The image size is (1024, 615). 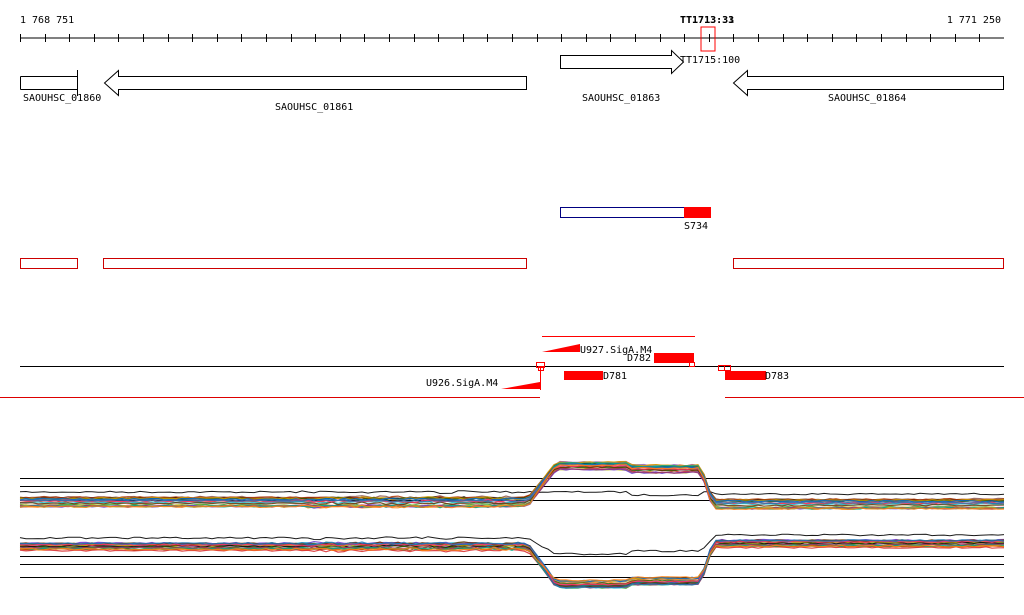 What do you see at coordinates (621, 98) in the screenshot?
I see `gene-label-saouhsc-01863: SAOUHSC_01863` at bounding box center [621, 98].